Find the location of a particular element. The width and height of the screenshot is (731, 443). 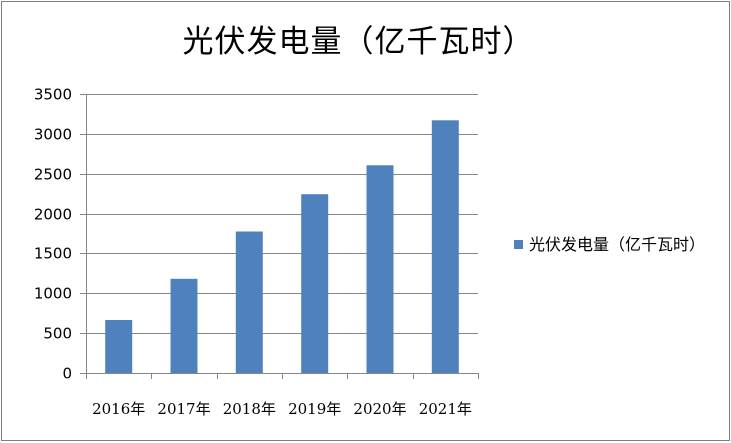

y-tick-label: 3500 is located at coordinates (53, 95).